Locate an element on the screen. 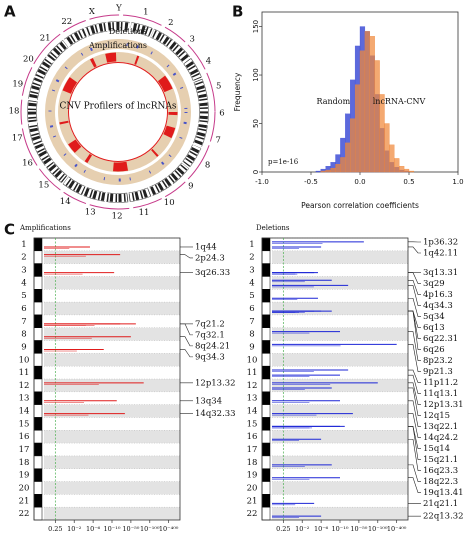 This screenshot has width=474, height=535. track-label: Amplifications is located at coordinates (117, 45).